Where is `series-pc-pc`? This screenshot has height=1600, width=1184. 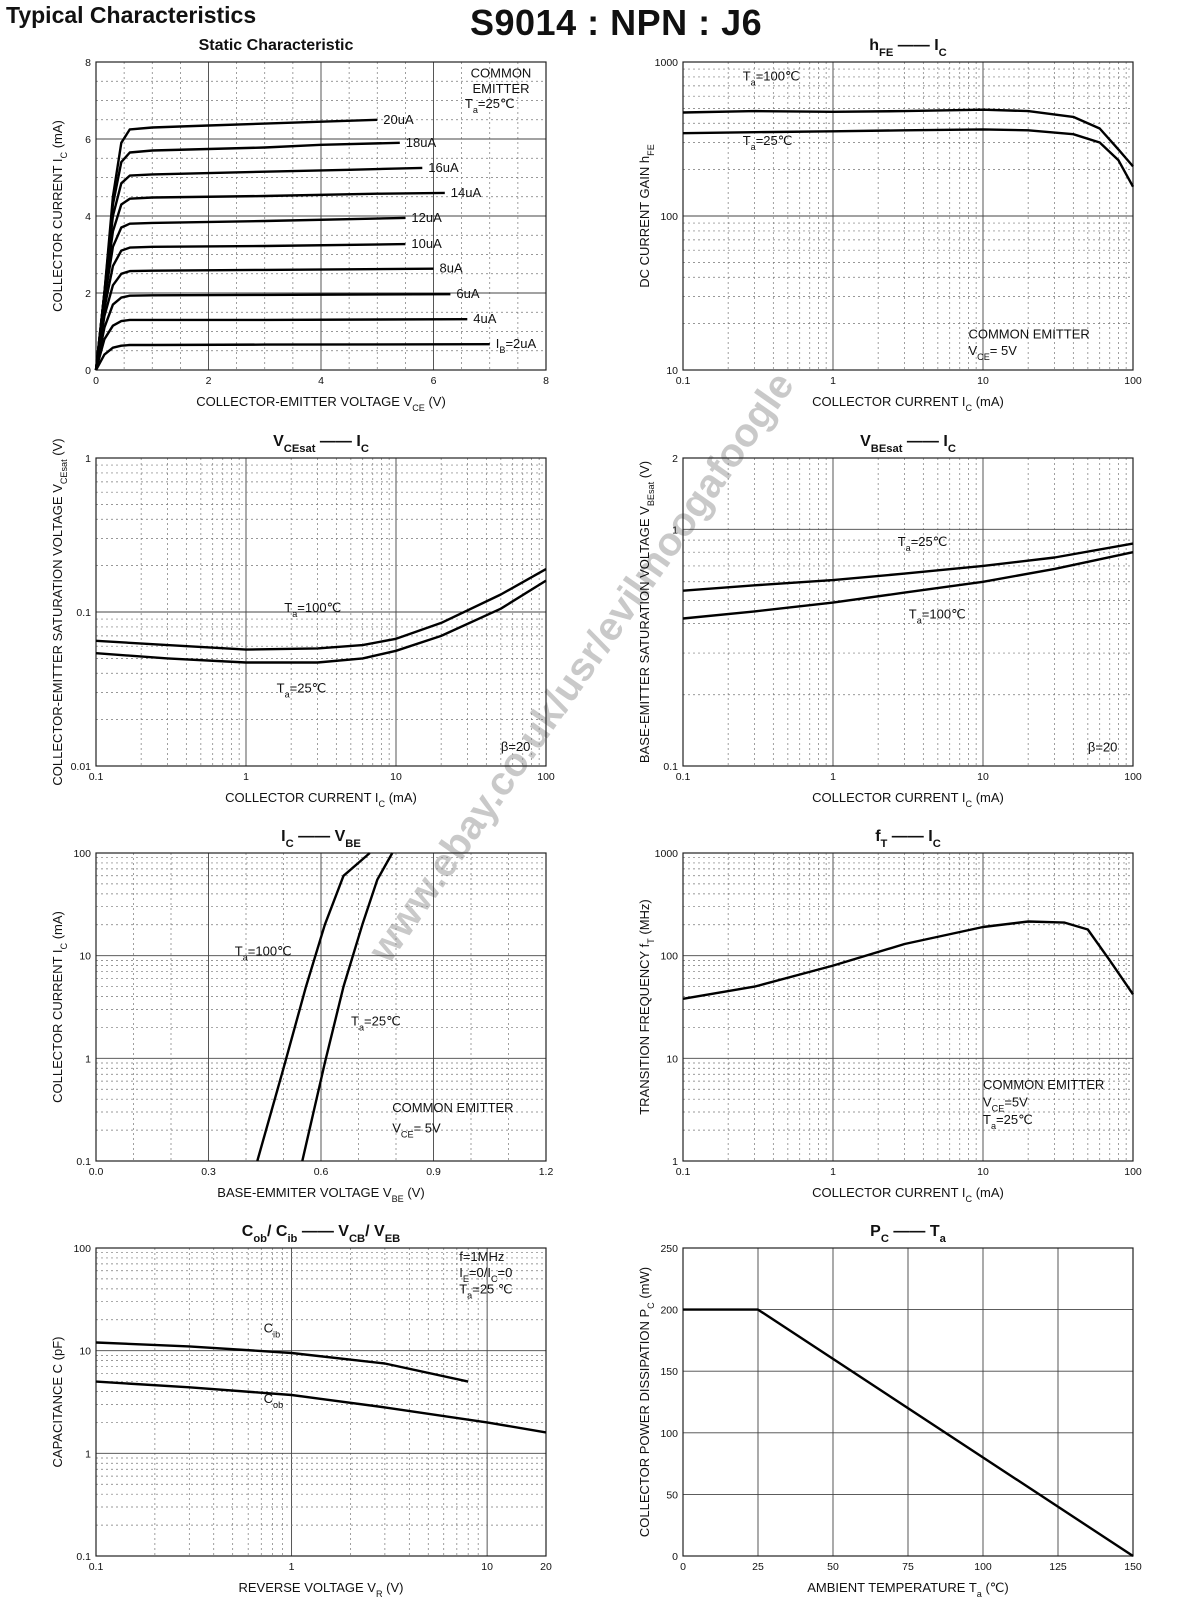
series-pc-pc is located at coordinates (908, 1433).